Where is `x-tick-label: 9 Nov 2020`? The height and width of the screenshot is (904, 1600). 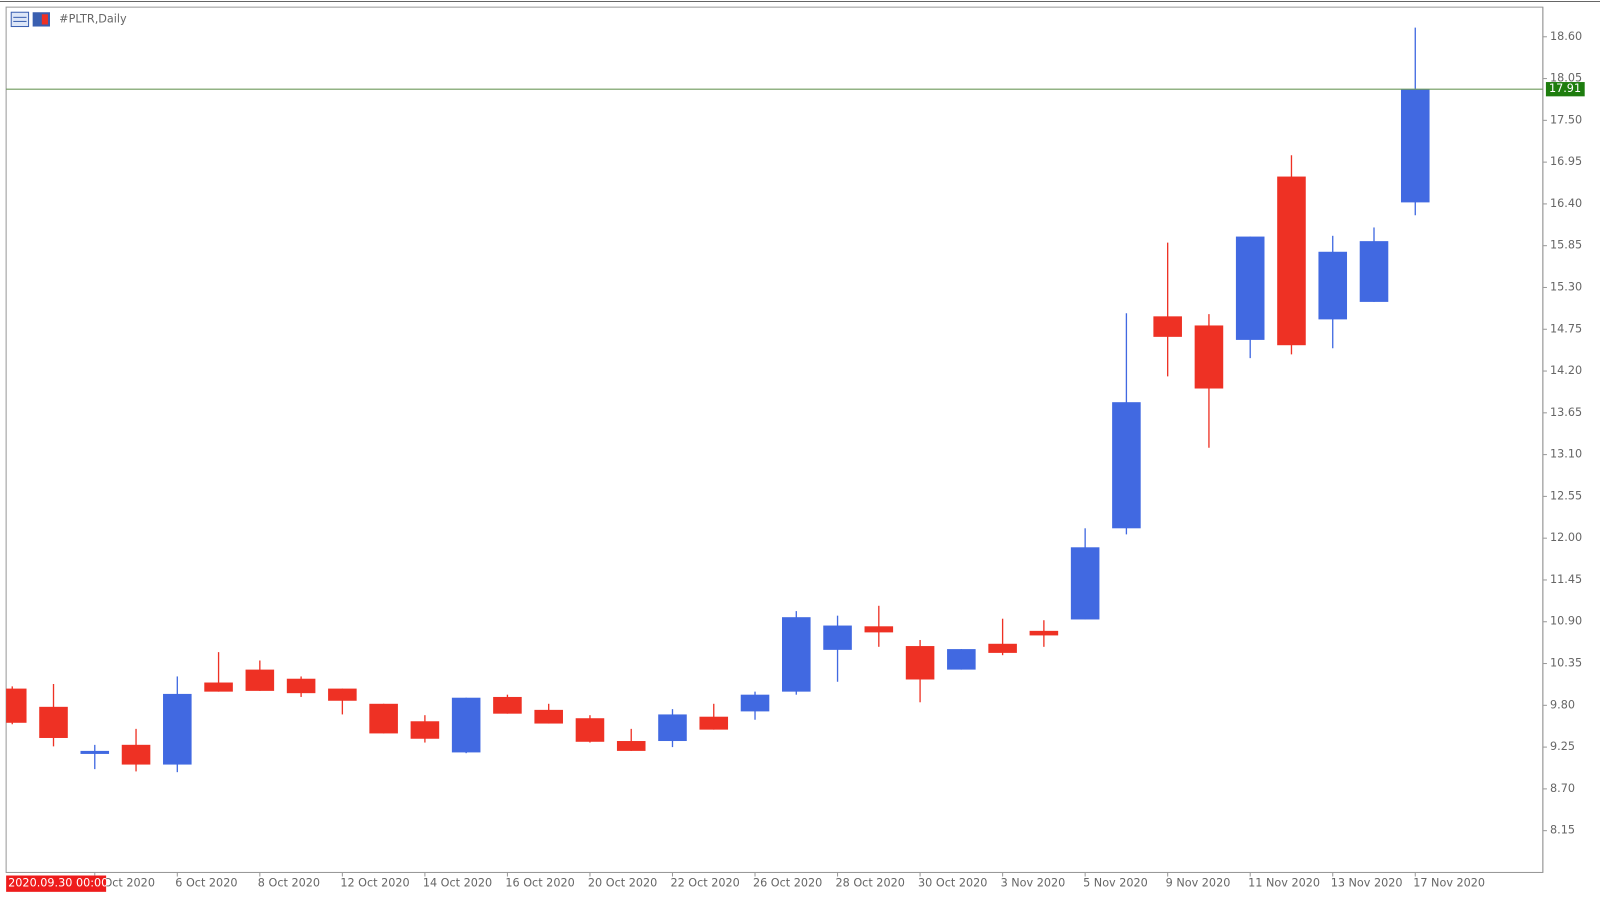
x-tick-label: 9 Nov 2020 is located at coordinates (1198, 883).